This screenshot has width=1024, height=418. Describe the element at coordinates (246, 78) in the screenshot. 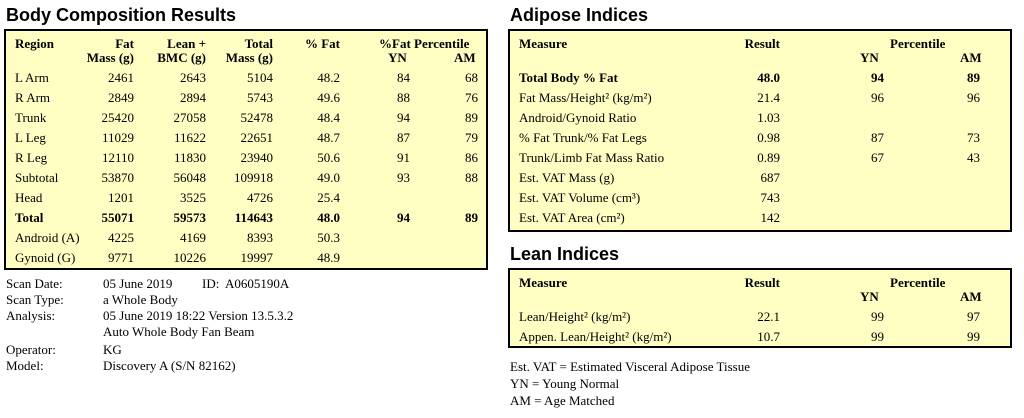

I see `table-row: L Arm 2461 2643 5104 48.2 84 68` at that location.